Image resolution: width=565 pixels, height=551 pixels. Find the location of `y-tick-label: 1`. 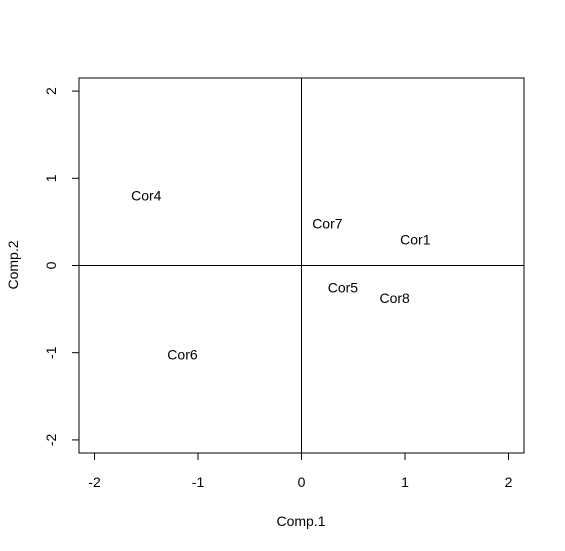

y-tick-label: 1 is located at coordinates (51, 178).